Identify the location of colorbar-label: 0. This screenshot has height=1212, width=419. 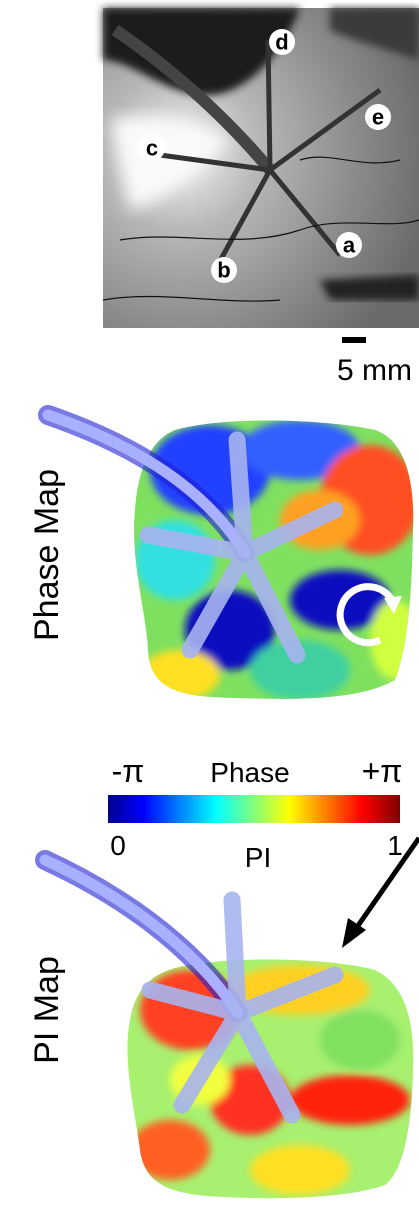
(118, 845).